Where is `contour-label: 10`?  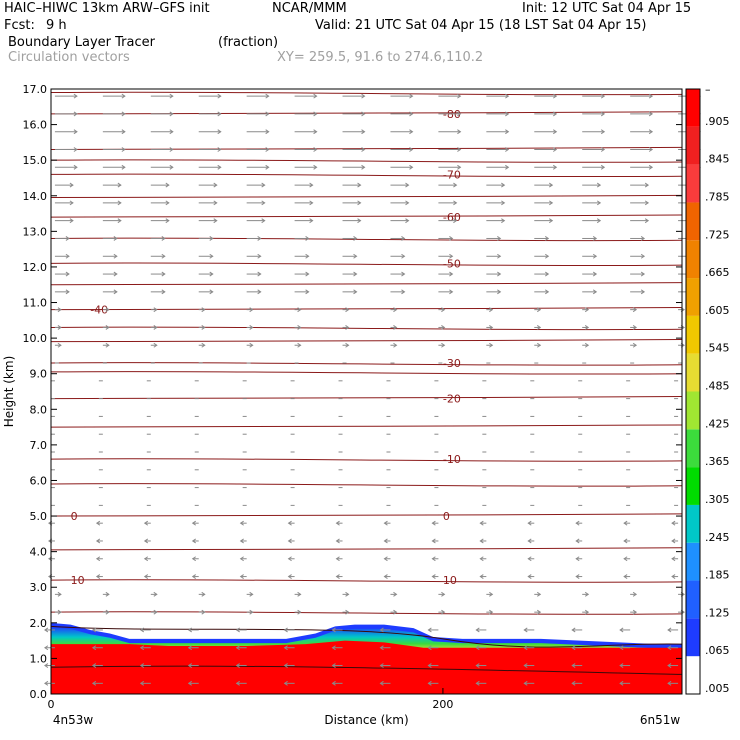
contour-label: 10 is located at coordinates (78, 580).